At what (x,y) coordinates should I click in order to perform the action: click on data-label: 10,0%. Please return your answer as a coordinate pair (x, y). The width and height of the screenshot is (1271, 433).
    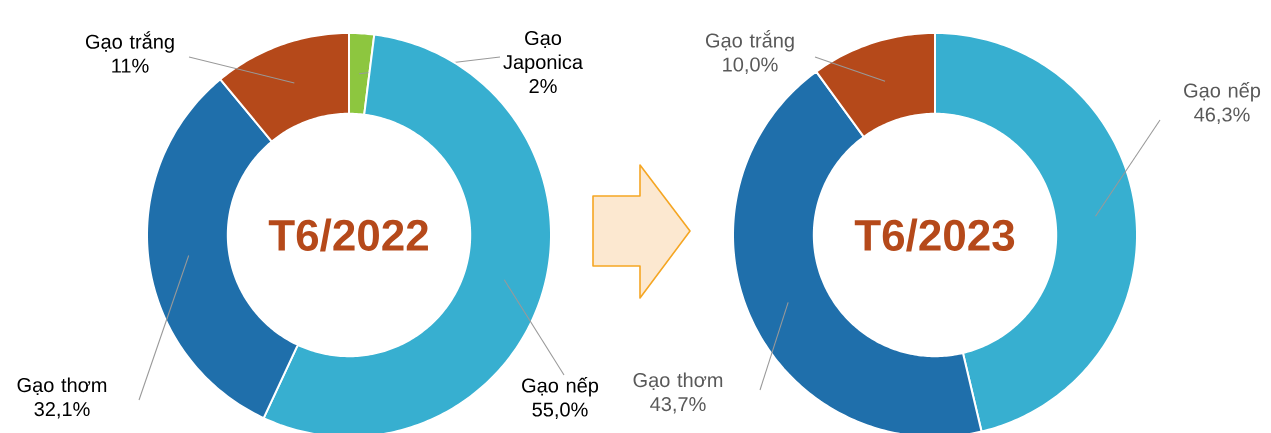
    Looking at the image, I should click on (750, 65).